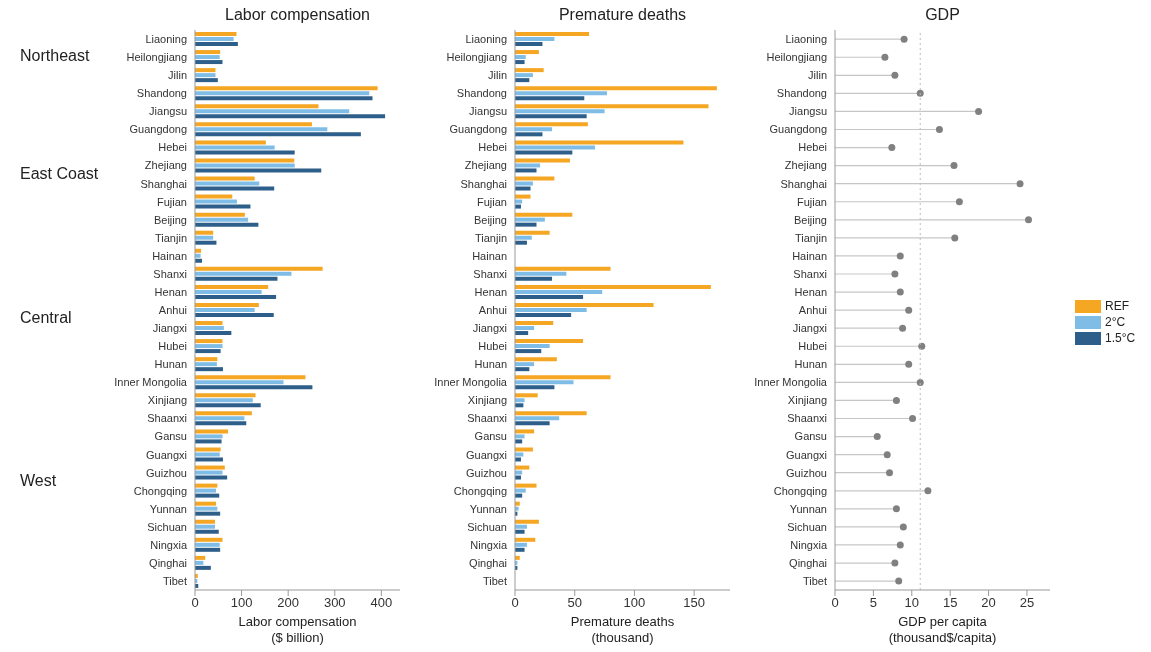 Image resolution: width=1151 pixels, height=652 pixels. Describe the element at coordinates (694, 603) in the screenshot. I see `x-tick-label: 150` at that location.